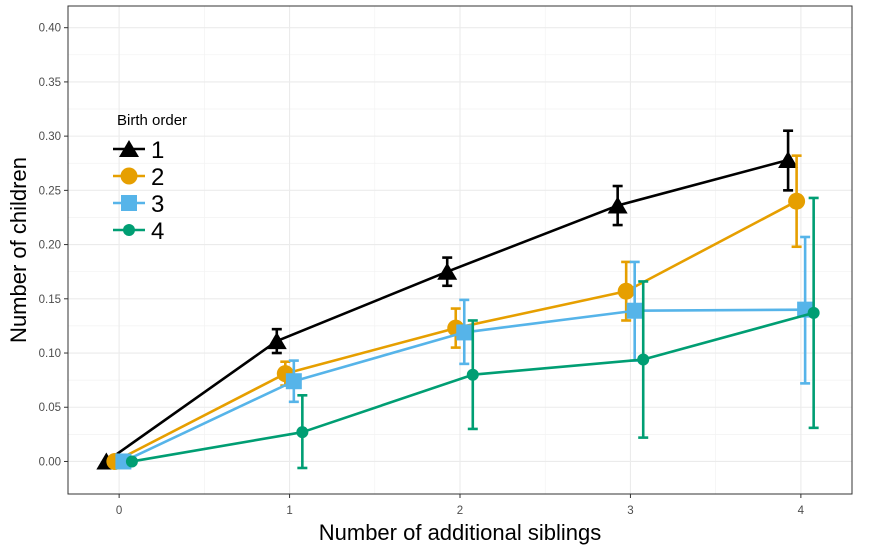 Image resolution: width=880 pixels, height=550 pixels. What do you see at coordinates (138, 204) in the screenshot?
I see `legend-item-3: 3` at bounding box center [138, 204].